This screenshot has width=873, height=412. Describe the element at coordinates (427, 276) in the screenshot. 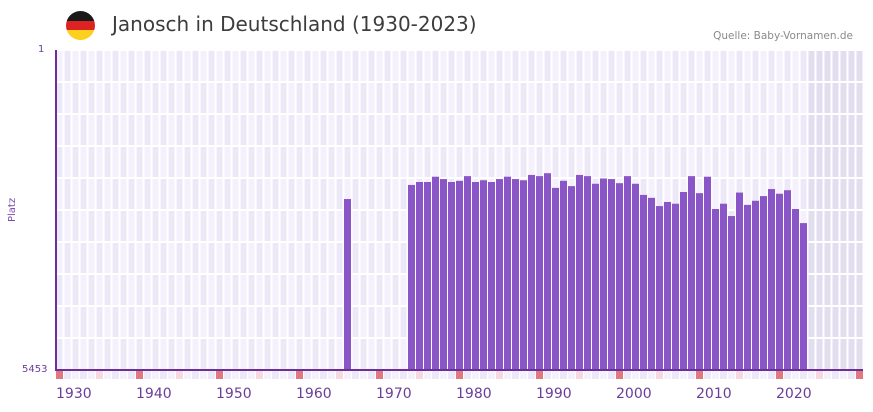

I see `bar-1976` at that location.